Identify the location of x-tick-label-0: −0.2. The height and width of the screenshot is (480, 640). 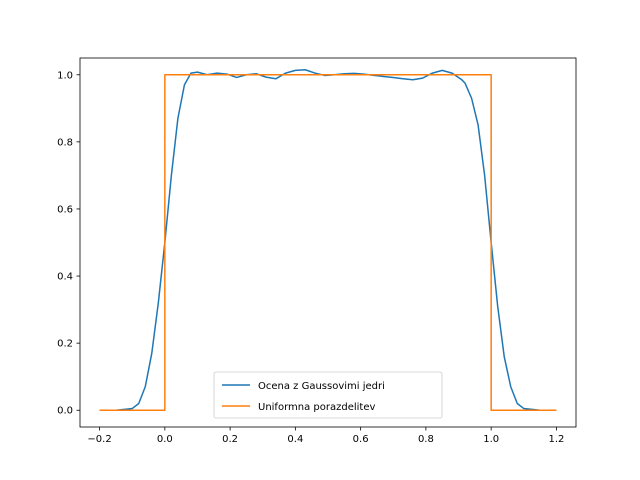
(99, 439).